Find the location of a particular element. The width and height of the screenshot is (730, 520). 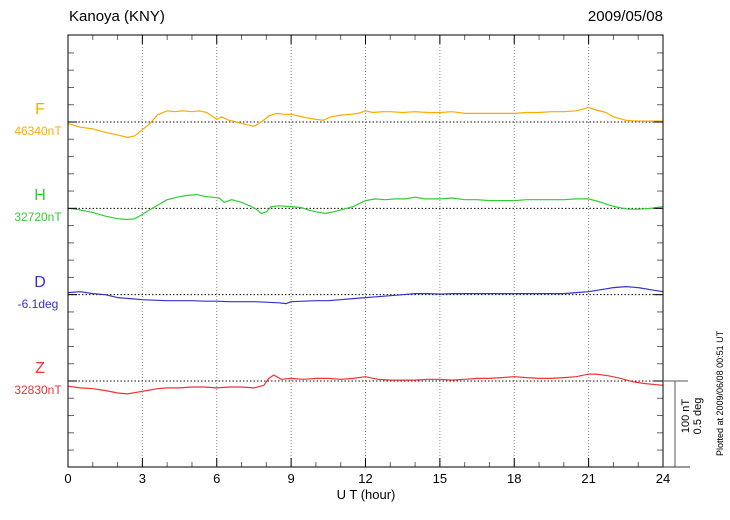

x-tick-label-15: 15 is located at coordinates (440, 478).